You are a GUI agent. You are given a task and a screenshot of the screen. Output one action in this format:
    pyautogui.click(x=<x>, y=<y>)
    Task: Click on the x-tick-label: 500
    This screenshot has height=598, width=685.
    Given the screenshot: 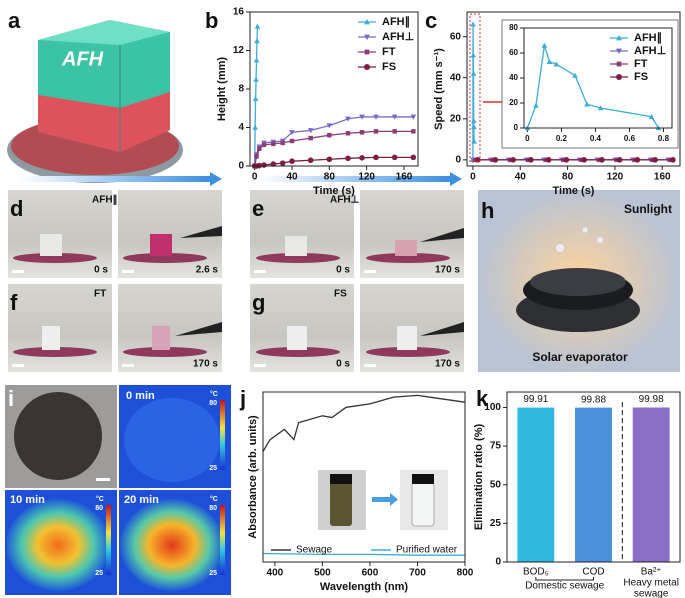 What is the action you would take?
    pyautogui.click(x=322, y=573)
    